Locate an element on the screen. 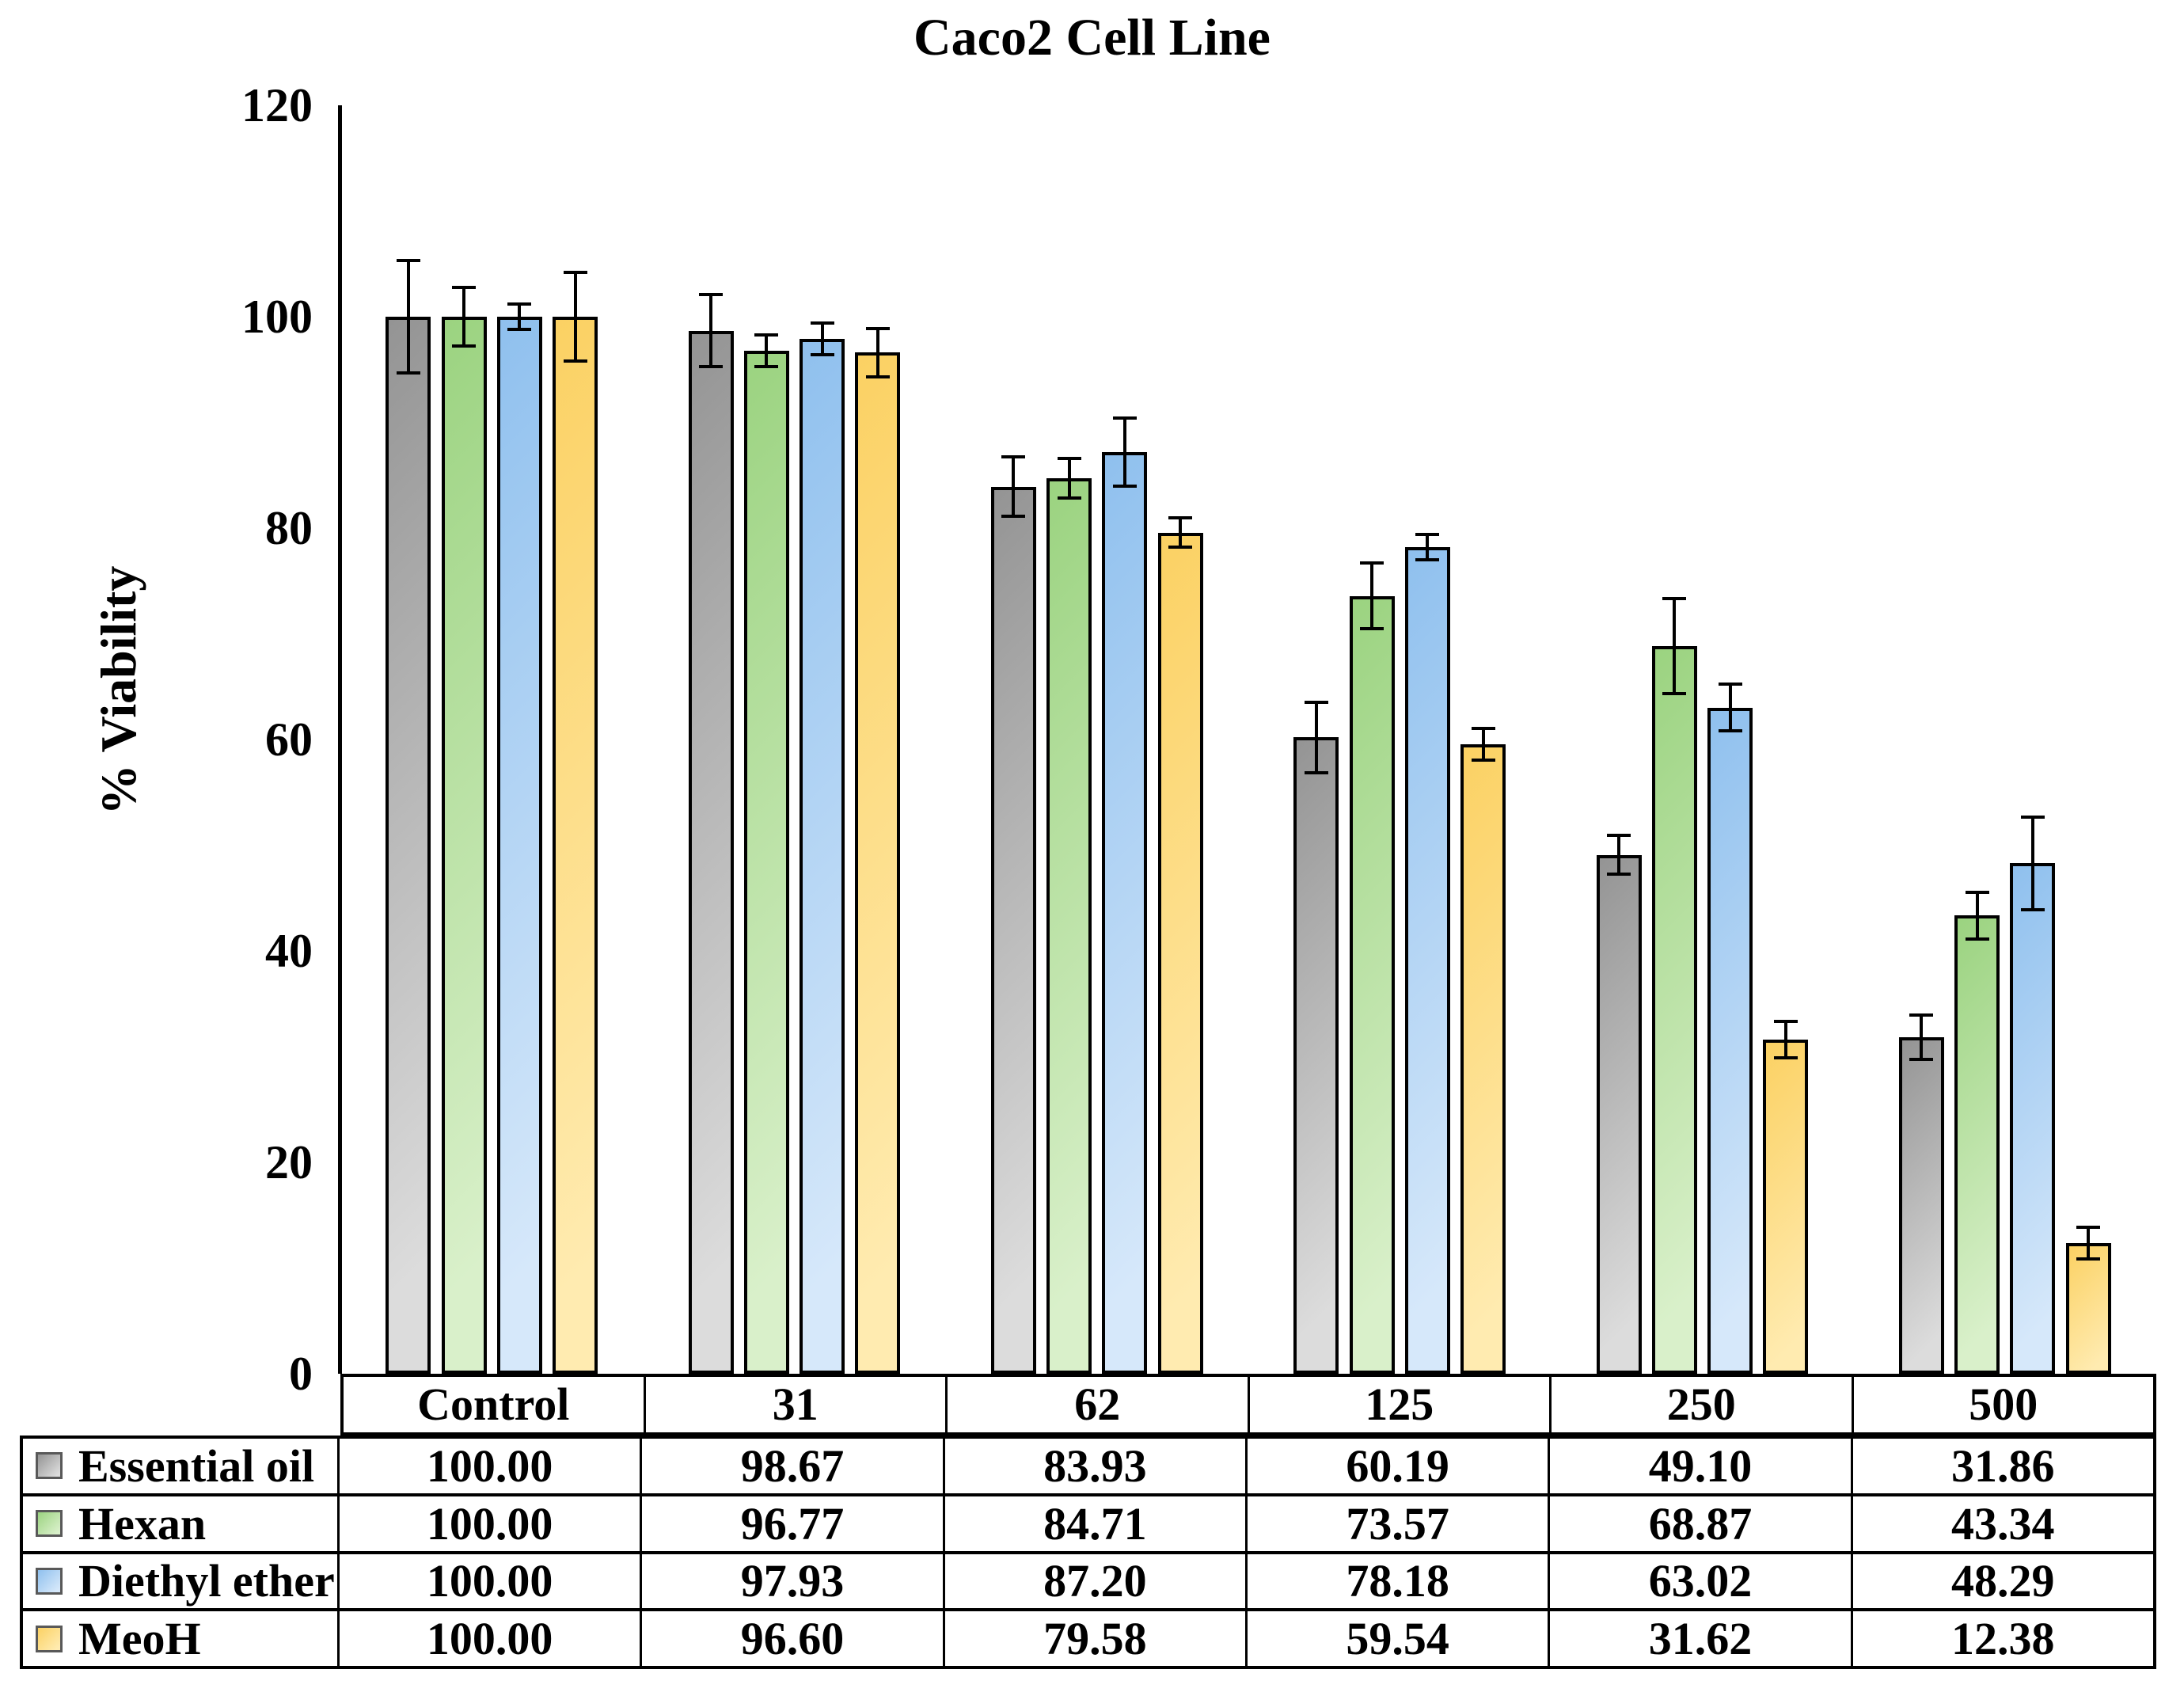 This screenshot has height=1696, width=2184. series-swatch-diethyl-ether-icon is located at coordinates (49, 1581).